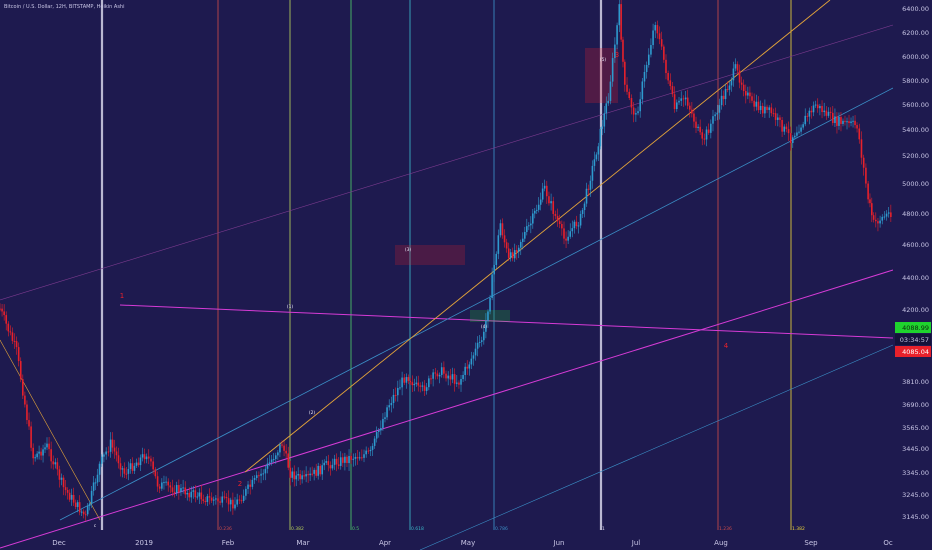  I want to click on price-tick-label: 3145.00, so click(915, 517).